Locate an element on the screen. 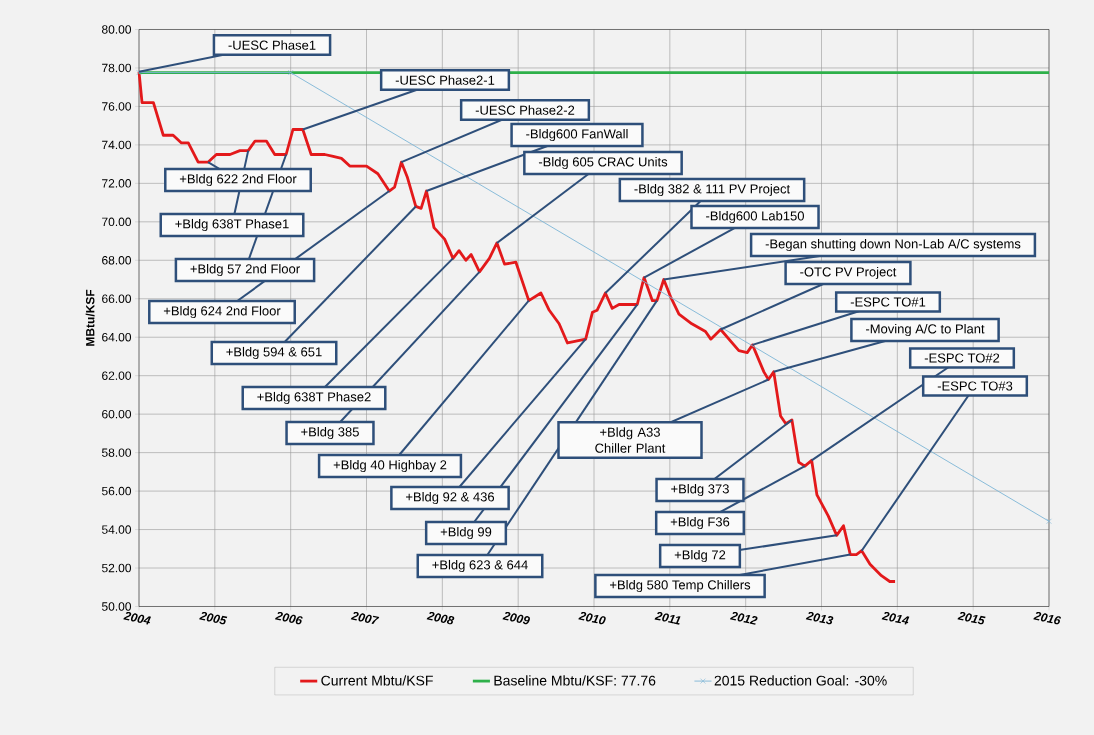 This screenshot has width=1094, height=735. x-tick-label: 2016 is located at coordinates (1047, 618).